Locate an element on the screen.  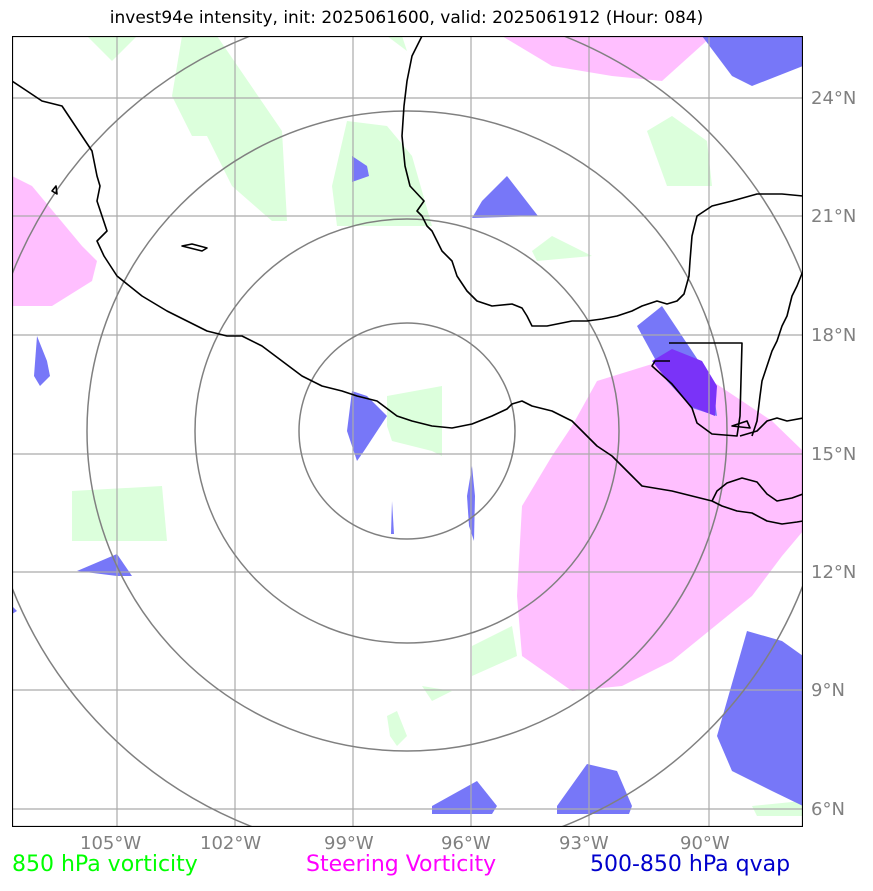
legend-vort850: 850 hPa vorticity is located at coordinates (105, 864).